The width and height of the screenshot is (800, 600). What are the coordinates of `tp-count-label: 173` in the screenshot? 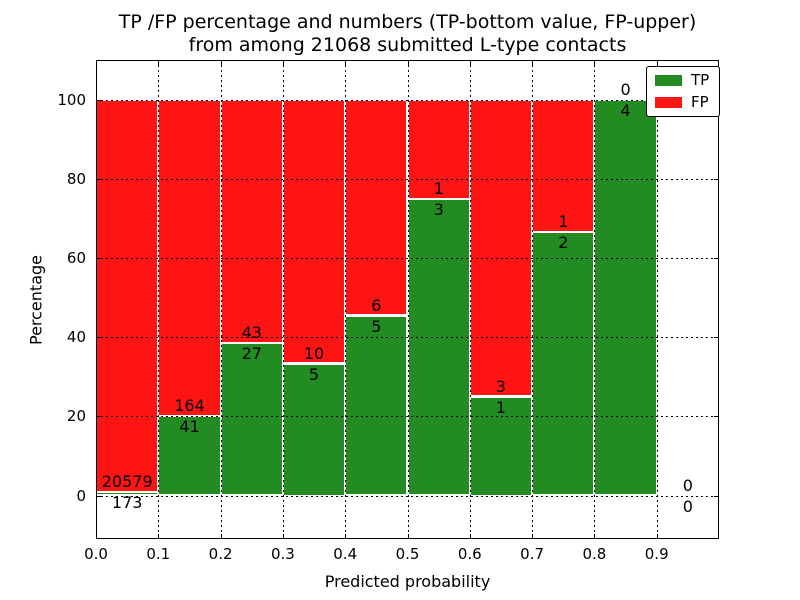 It's located at (127, 503).